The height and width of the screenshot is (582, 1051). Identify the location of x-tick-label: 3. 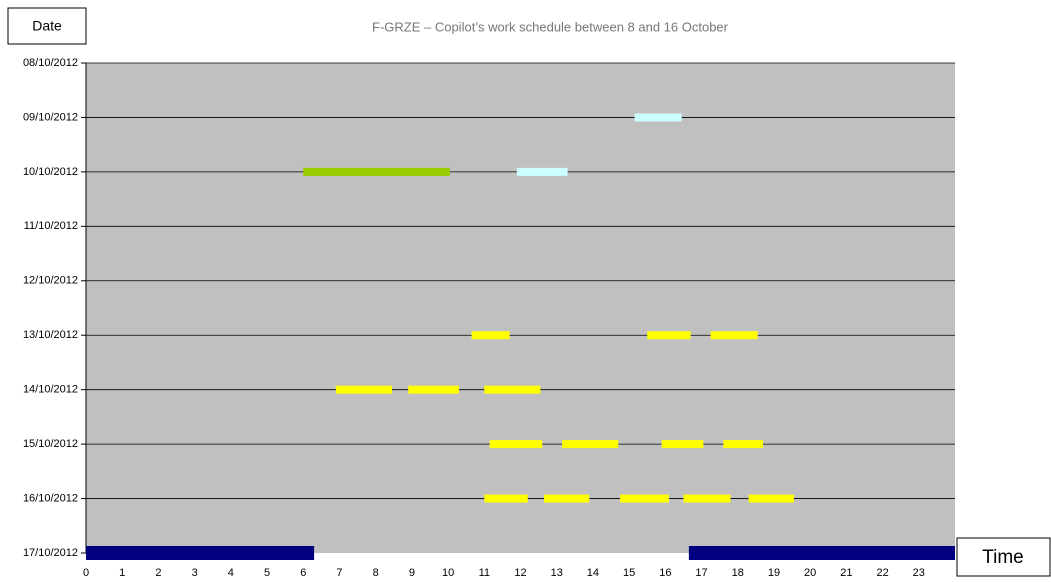
(195, 573).